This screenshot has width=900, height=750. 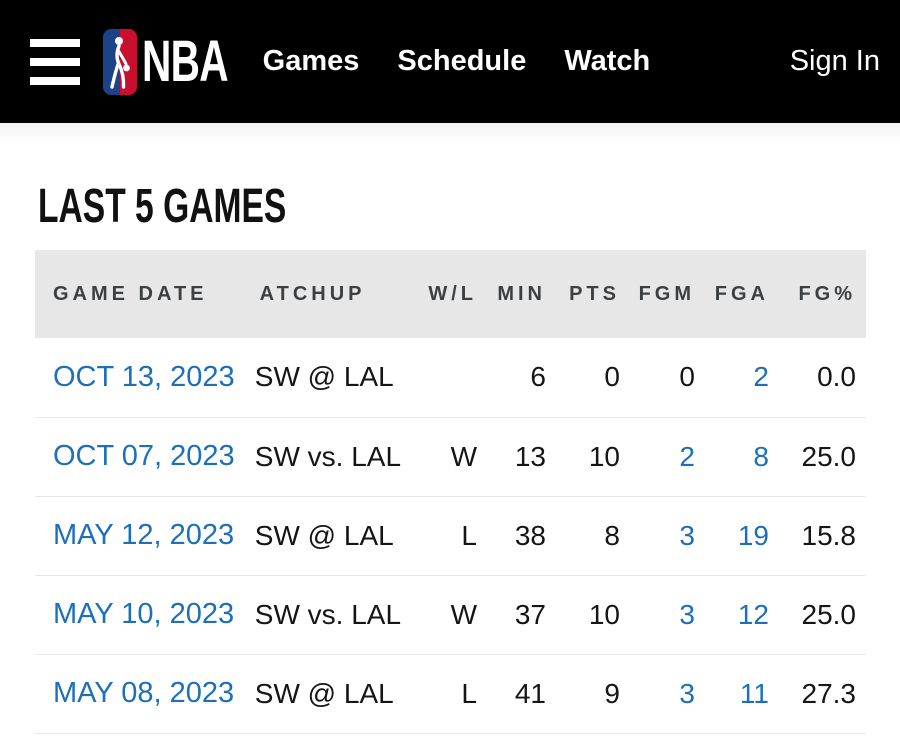 What do you see at coordinates (827, 293) in the screenshot?
I see `col-fg-pct: FG%` at bounding box center [827, 293].